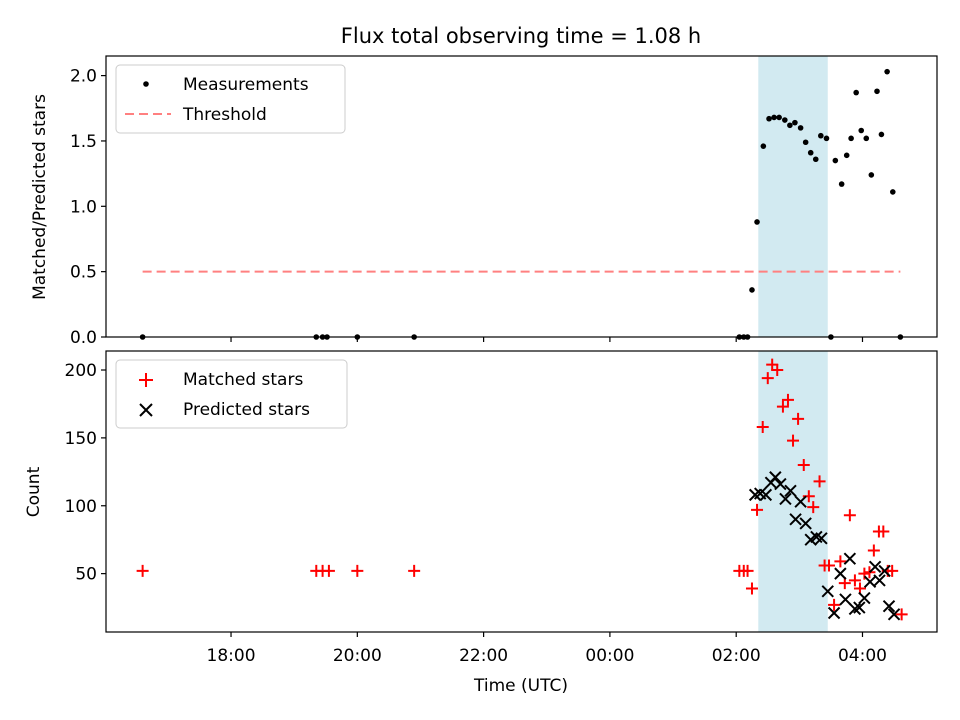  I want to click on legend-threshold-label: Threshold, so click(224, 115).